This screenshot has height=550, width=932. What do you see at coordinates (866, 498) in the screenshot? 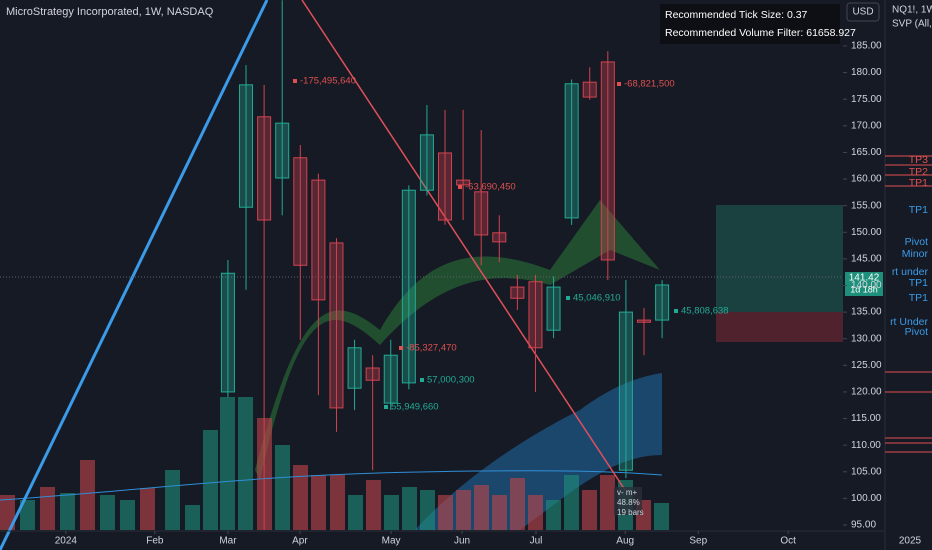
I see `y-tick-label: 100.00` at bounding box center [866, 498].